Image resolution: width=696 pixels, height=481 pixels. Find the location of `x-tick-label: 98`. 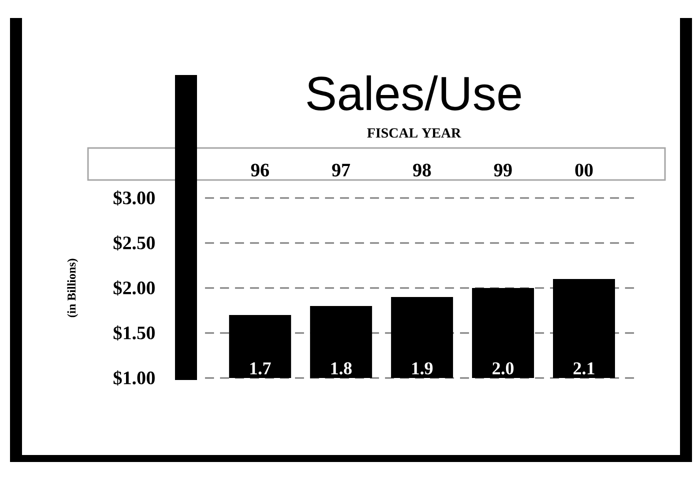

x-tick-label: 98 is located at coordinates (422, 170).